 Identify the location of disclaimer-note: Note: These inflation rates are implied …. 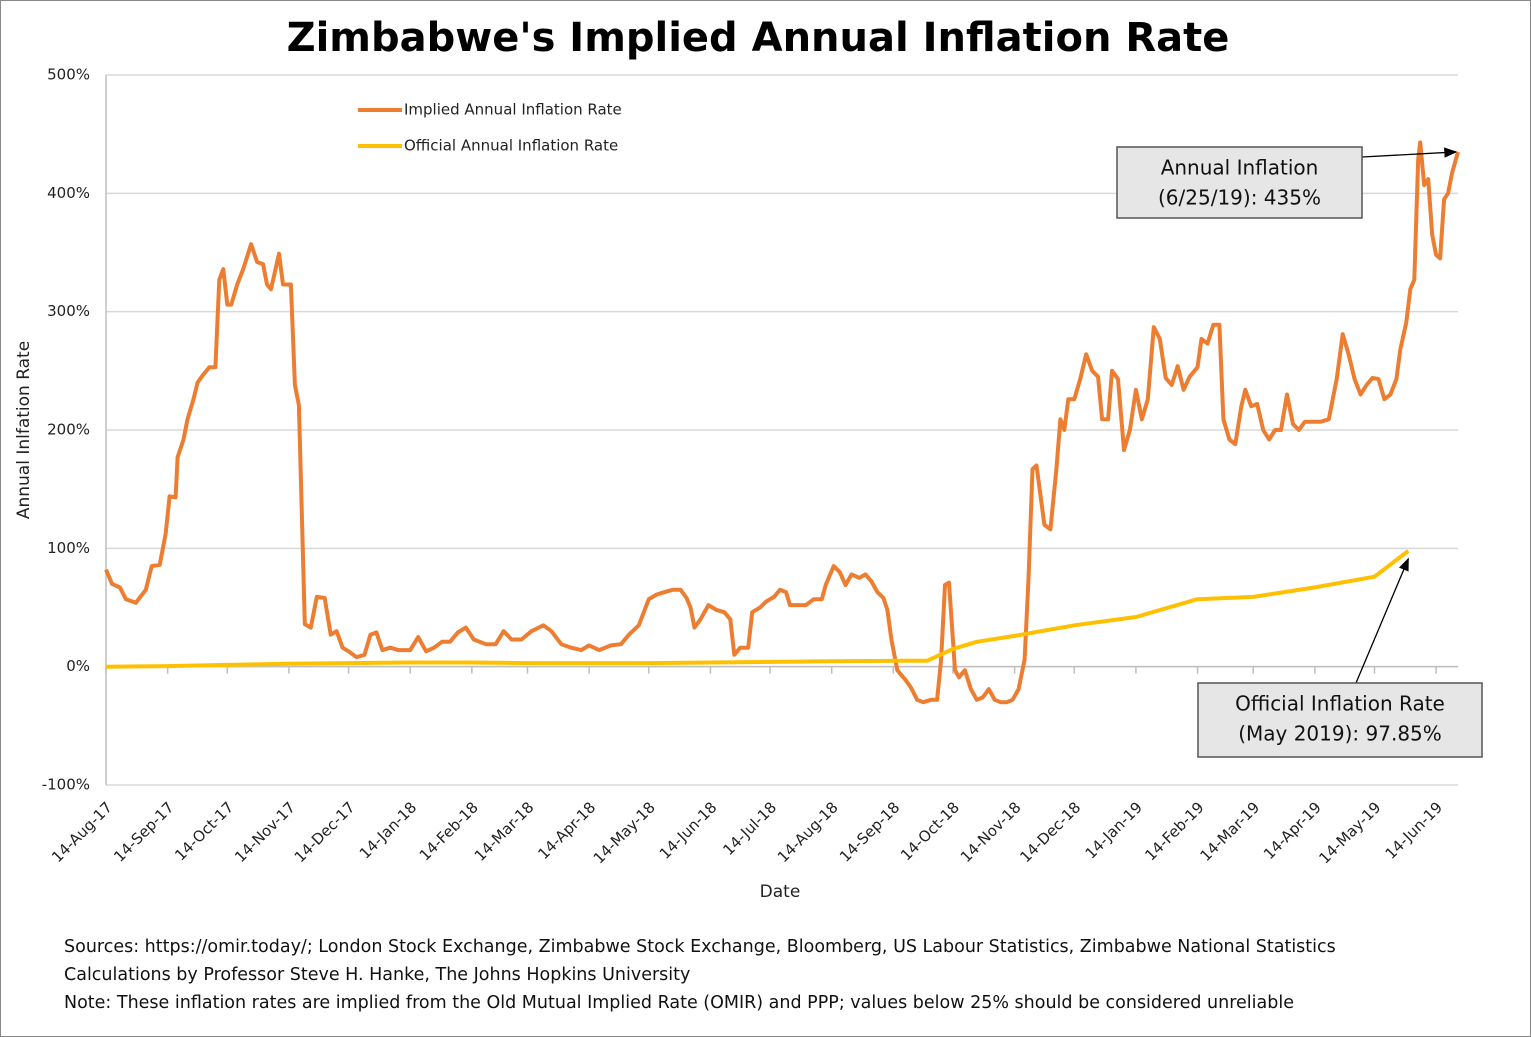
(679, 1003).